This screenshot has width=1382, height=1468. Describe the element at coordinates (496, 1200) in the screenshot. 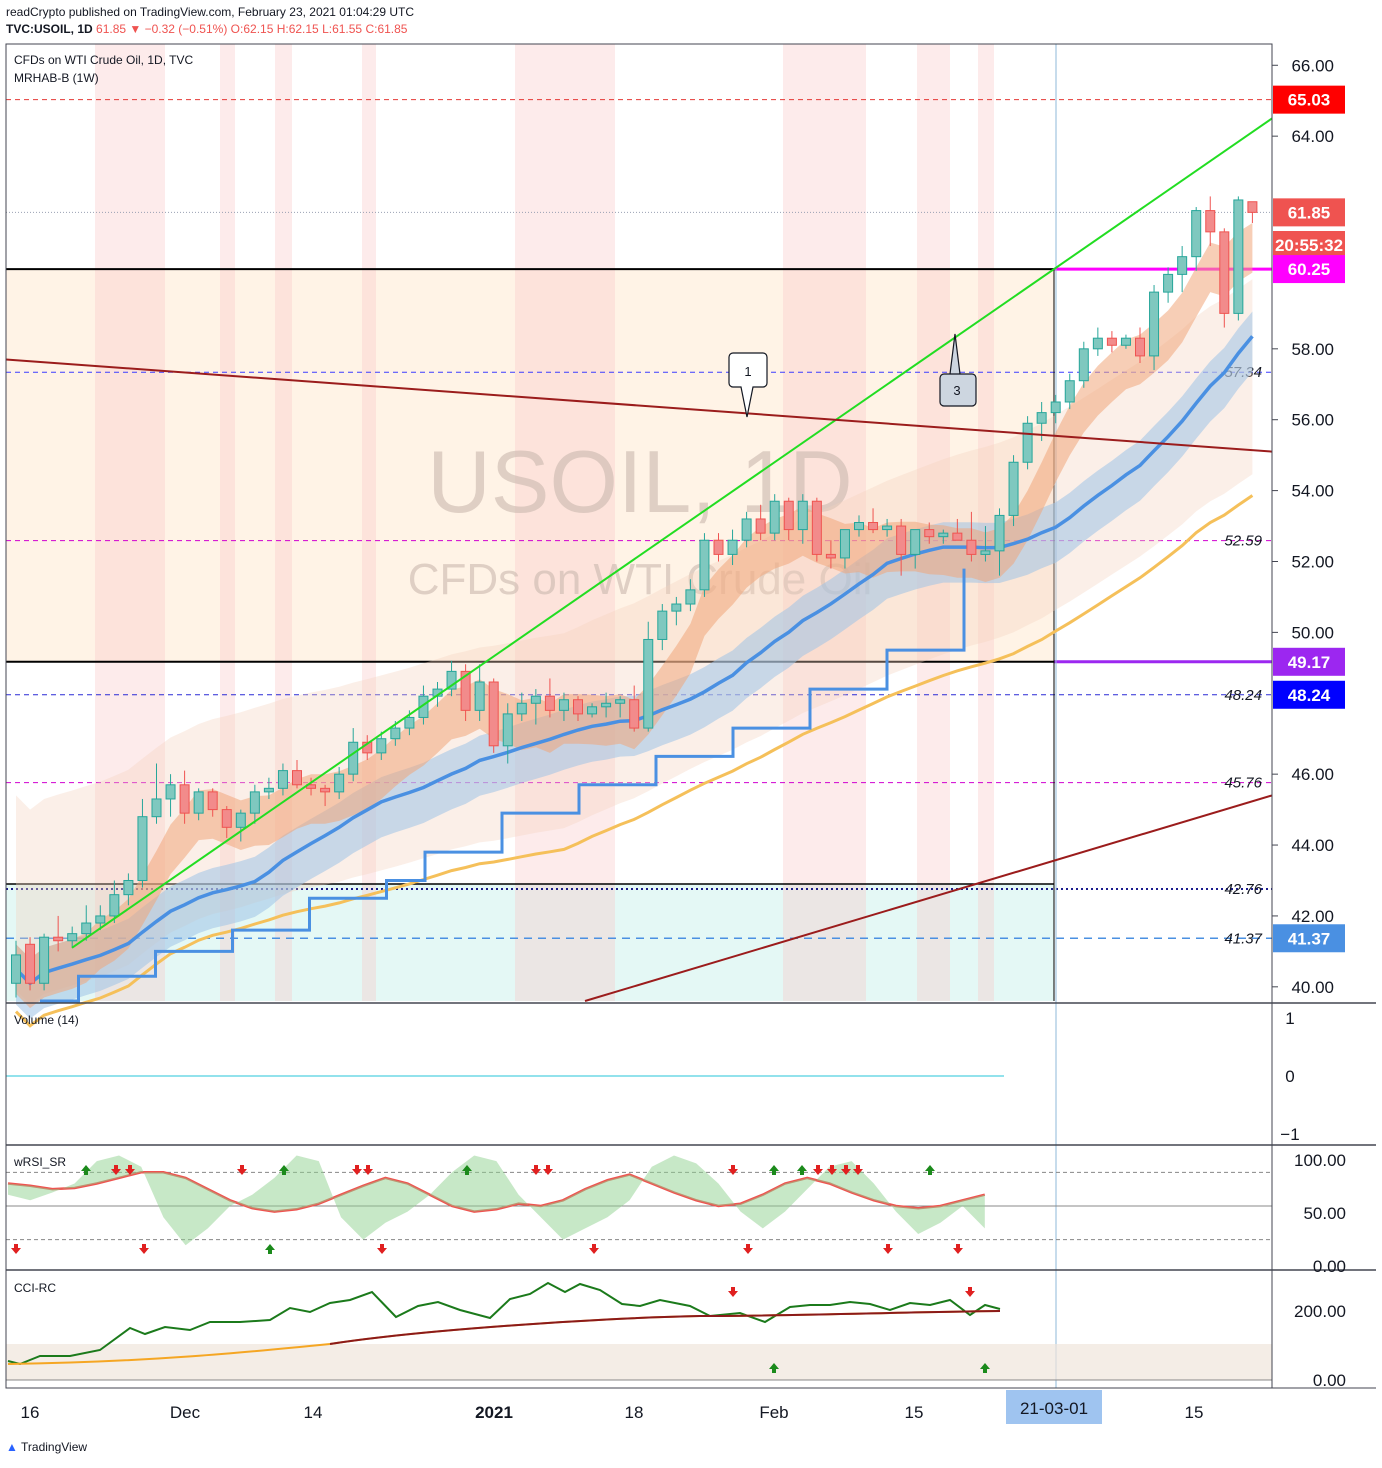

I see `wrsi-fill` at that location.